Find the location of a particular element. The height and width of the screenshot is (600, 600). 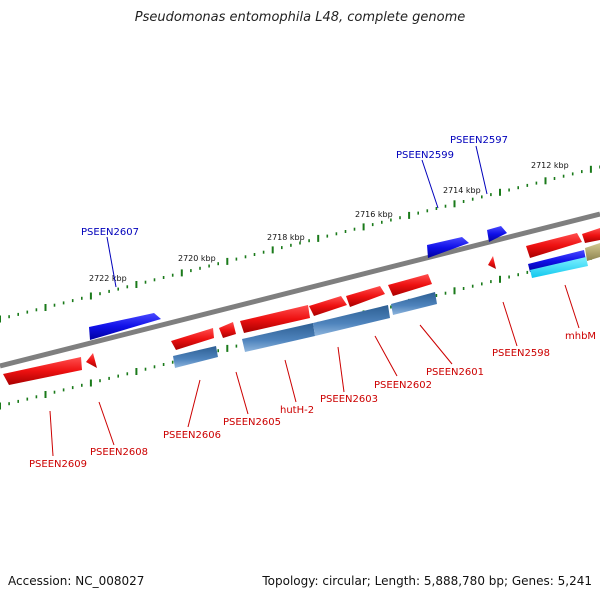

gene-pseen2602 is located at coordinates (365, 296).